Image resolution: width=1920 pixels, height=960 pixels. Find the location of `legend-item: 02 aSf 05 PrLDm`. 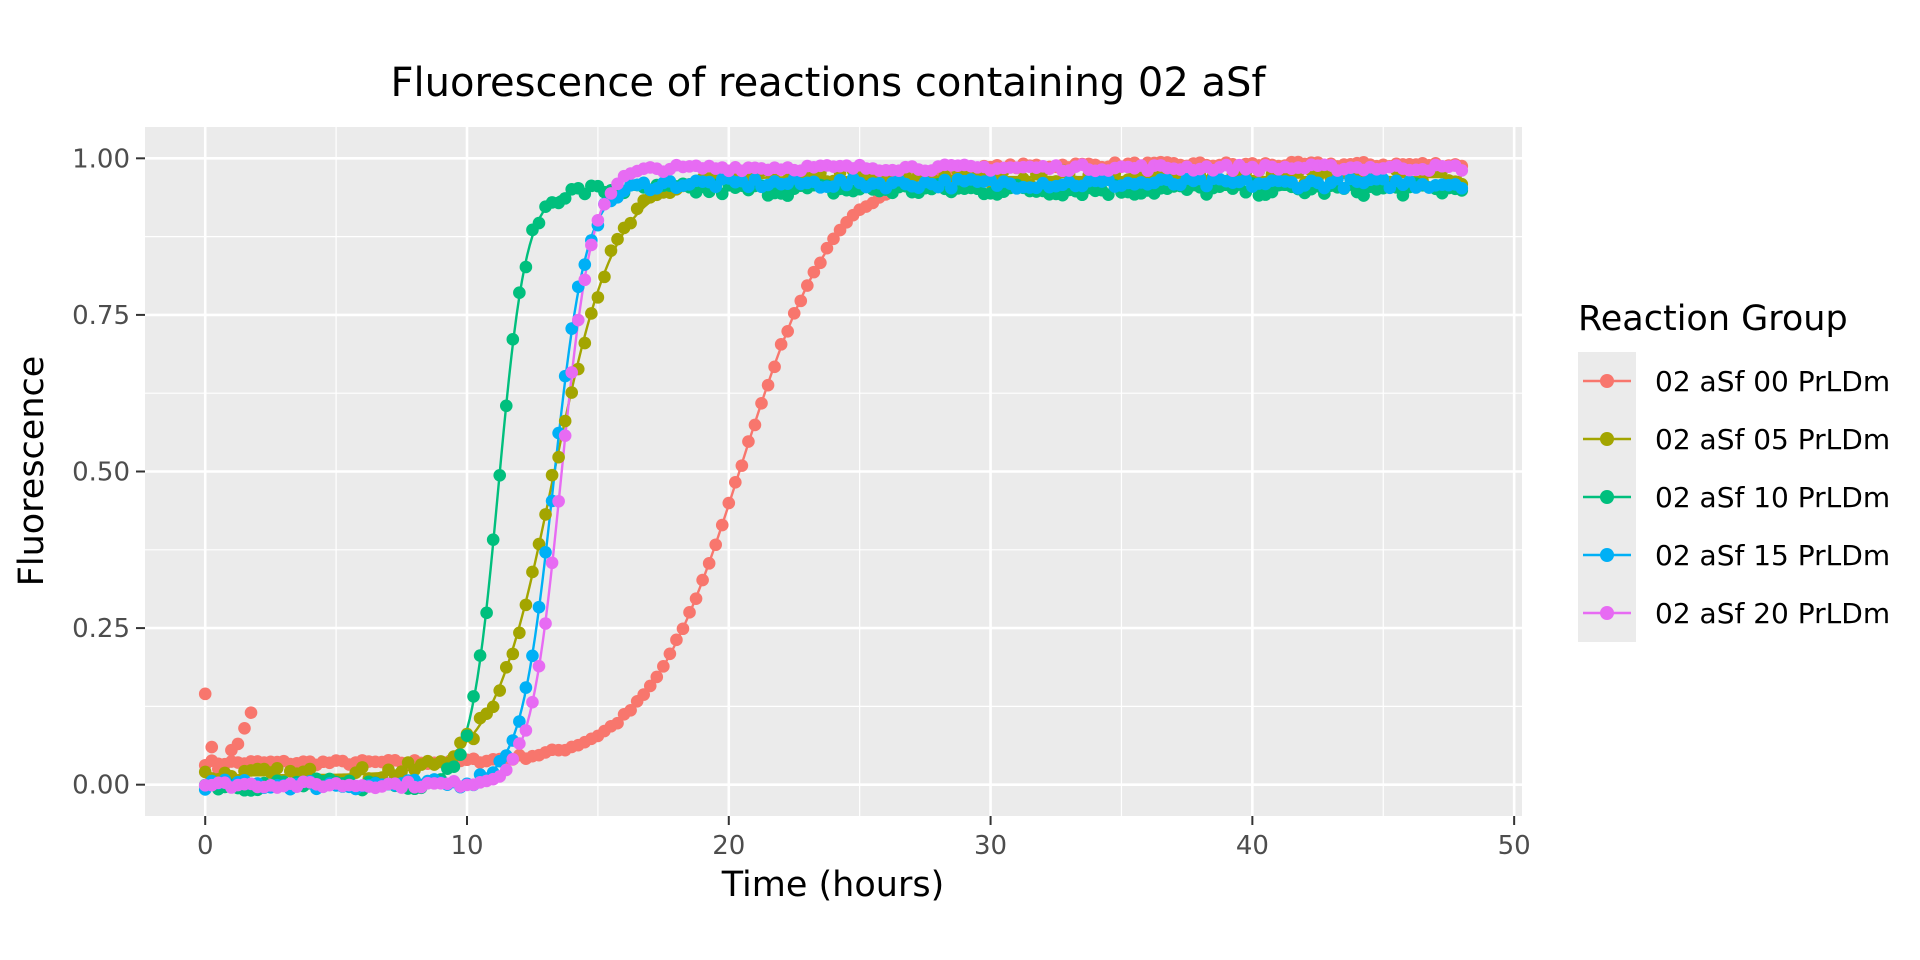

legend-item: 02 aSf 05 PrLDm is located at coordinates (1736, 439).